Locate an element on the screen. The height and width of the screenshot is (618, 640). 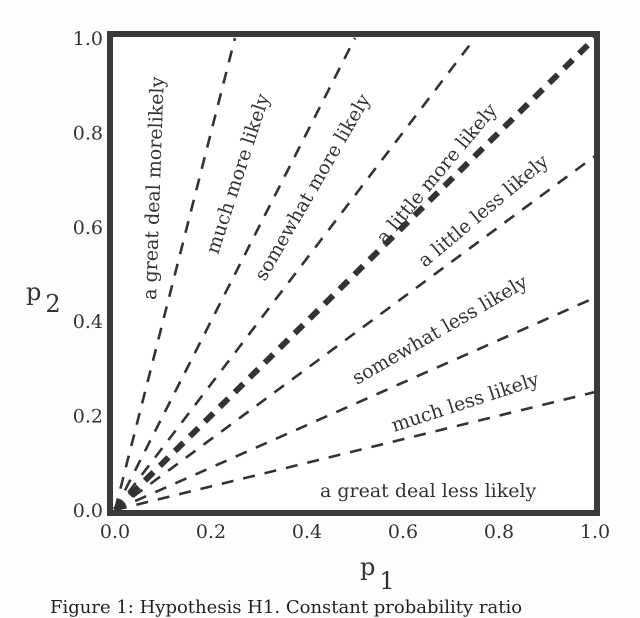
x-tick-label: 0.8 is located at coordinates (499, 532).